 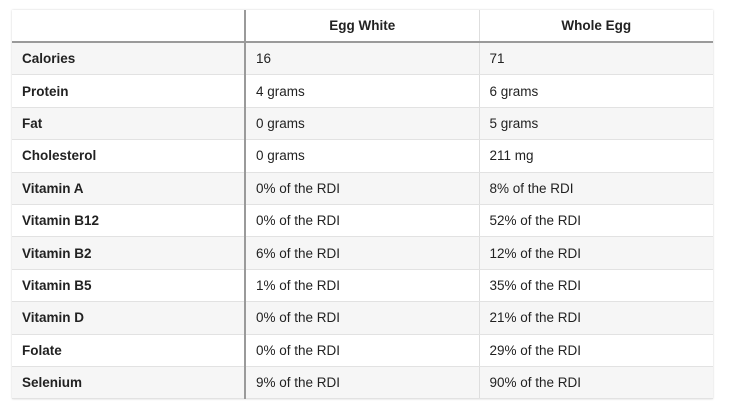 I want to click on table-row: Cholesterol 0 grams 211 mg, so click(x=362, y=156).